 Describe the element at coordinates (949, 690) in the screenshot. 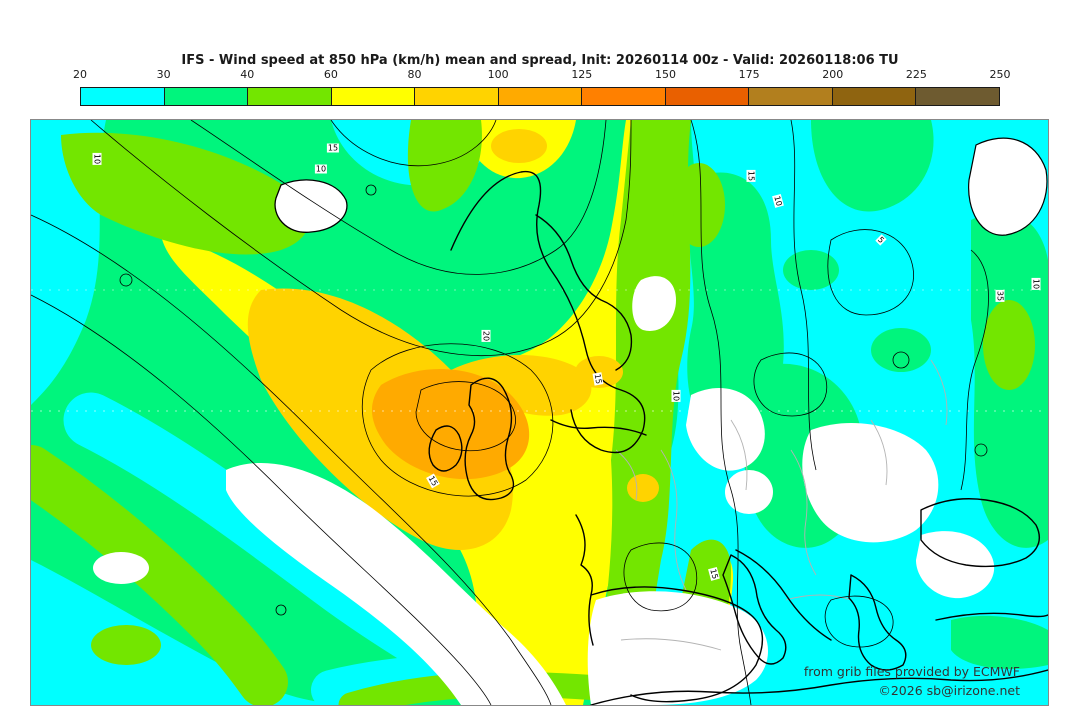

I see `attribution-copyright: ©2026 sb@irizone.net` at that location.